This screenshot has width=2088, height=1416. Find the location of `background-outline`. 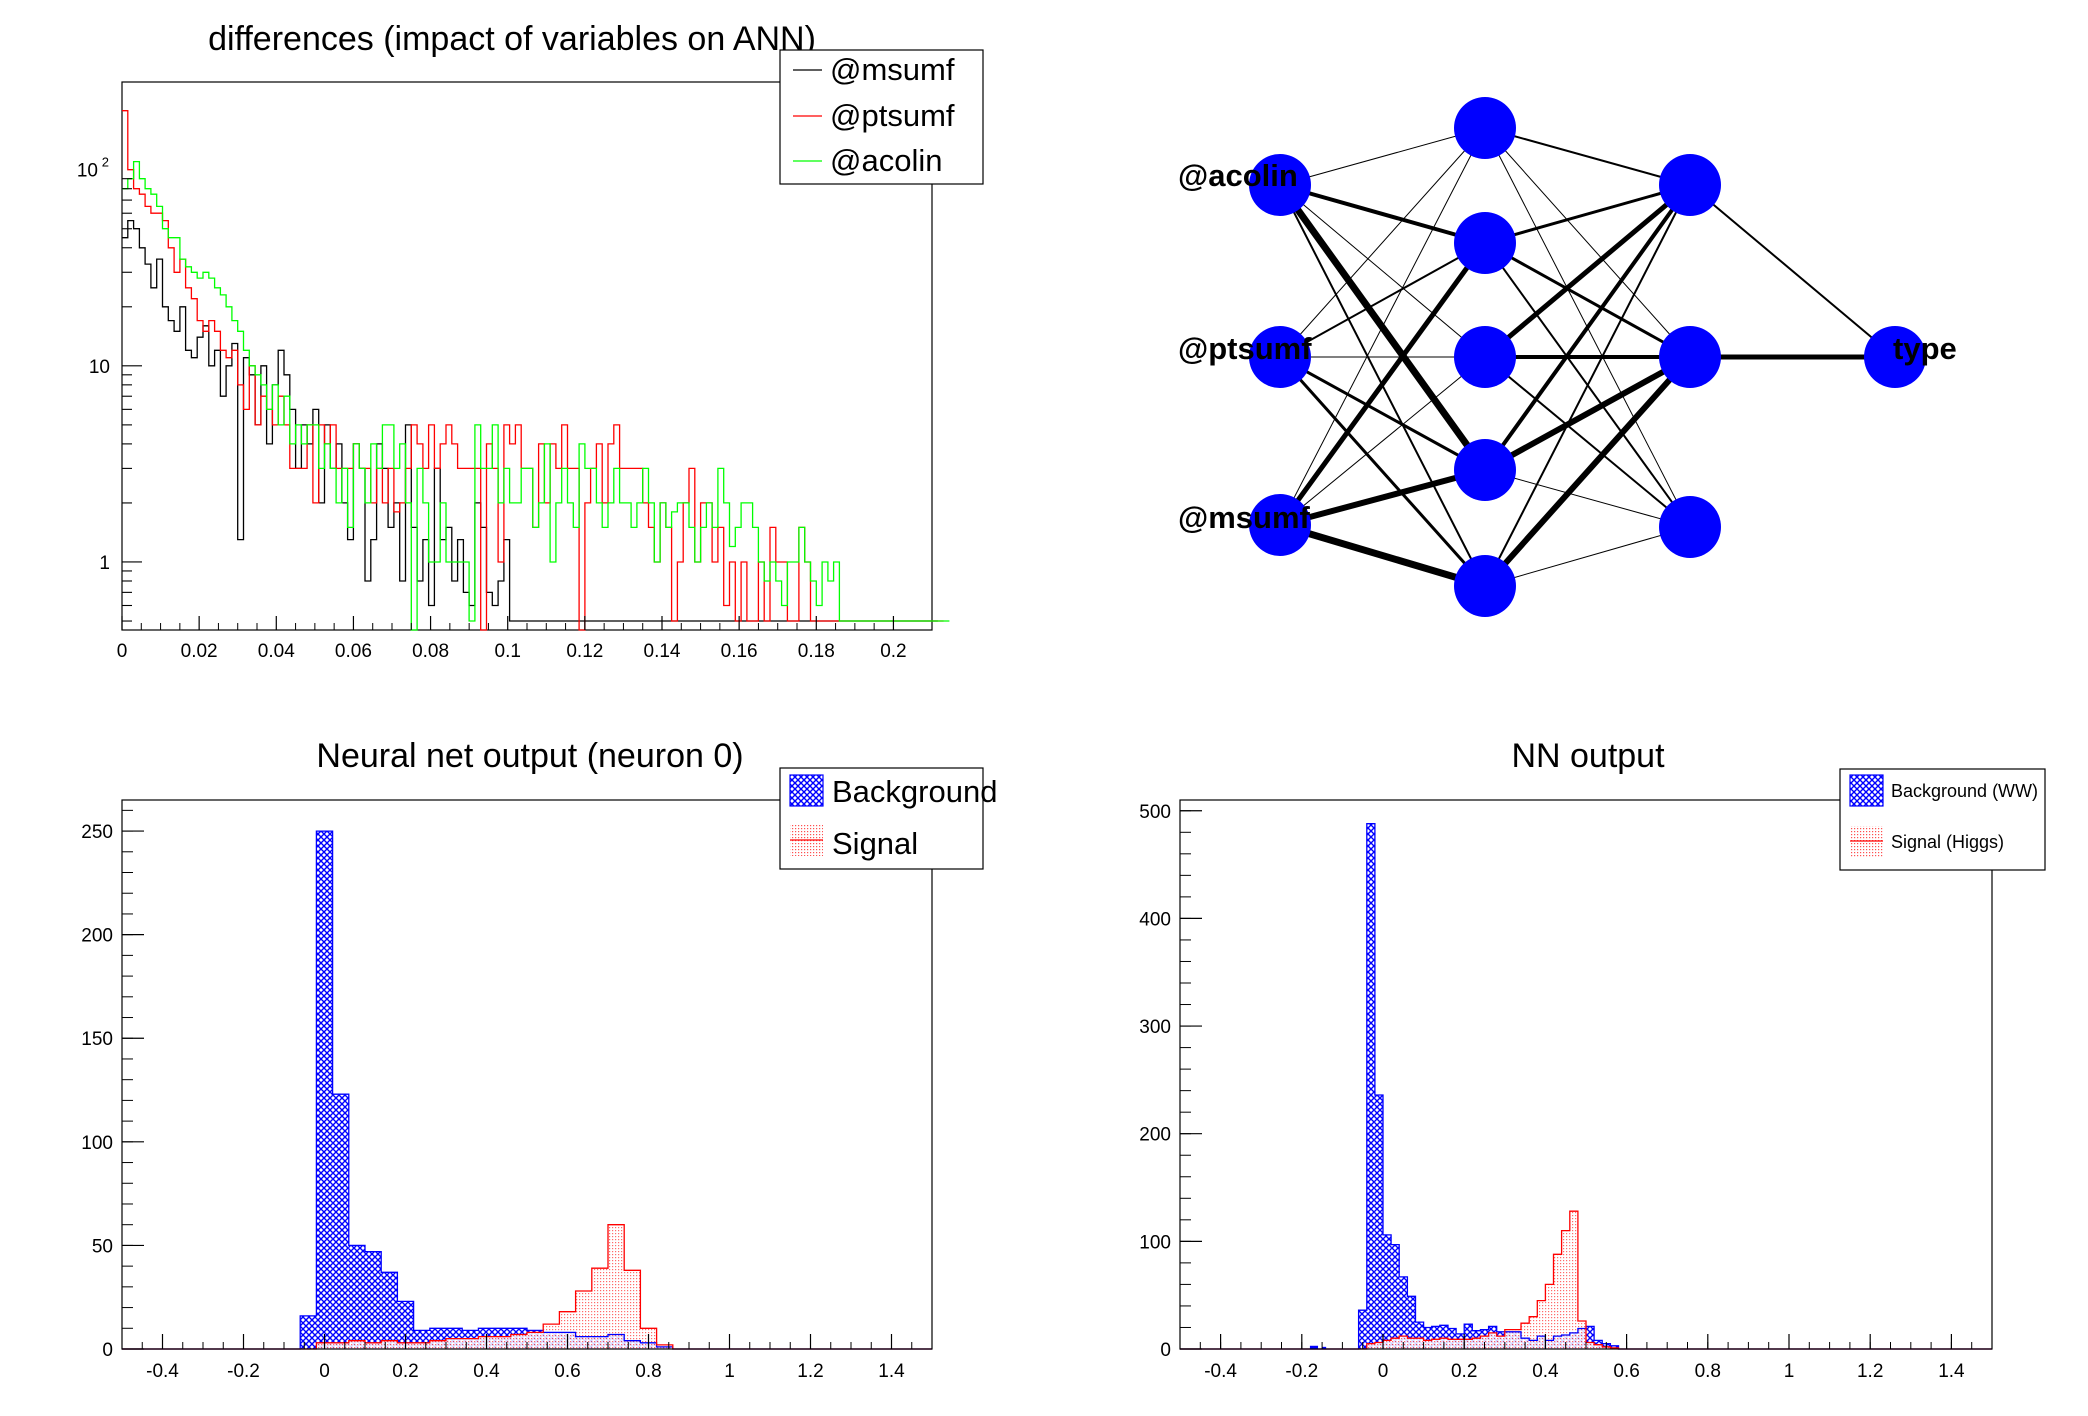

background-outline is located at coordinates (1586, 1086).